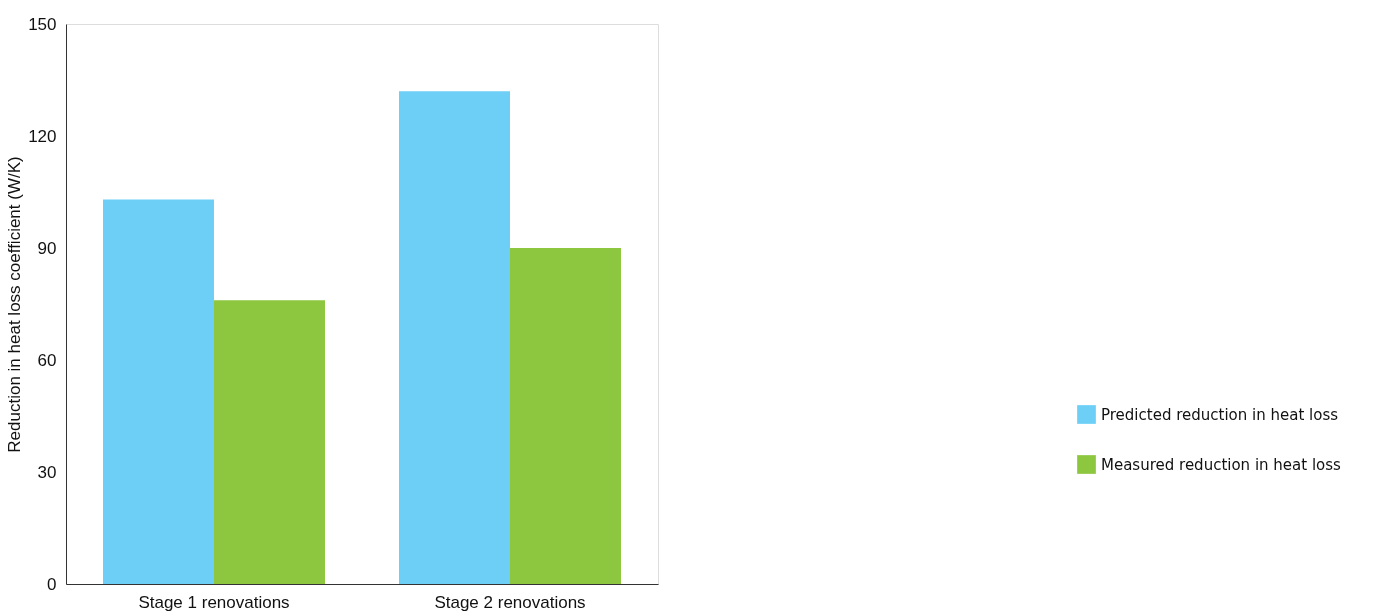 The width and height of the screenshot is (1389, 615). I want to click on y-tick-label: 60, so click(47, 360).